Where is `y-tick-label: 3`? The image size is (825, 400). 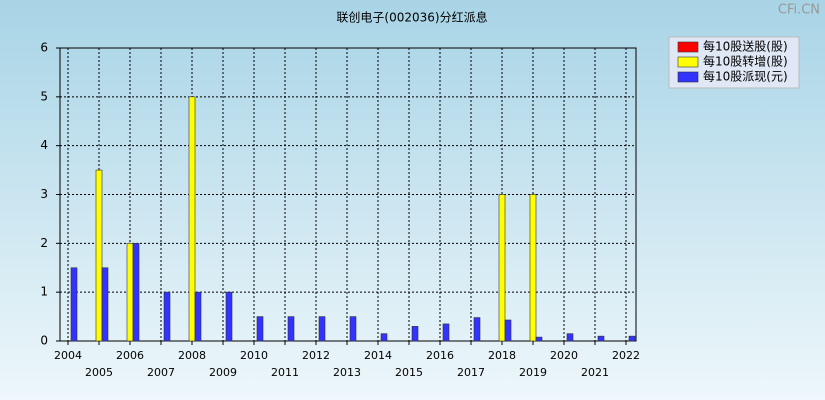
y-tick-label: 3 is located at coordinates (44, 194).